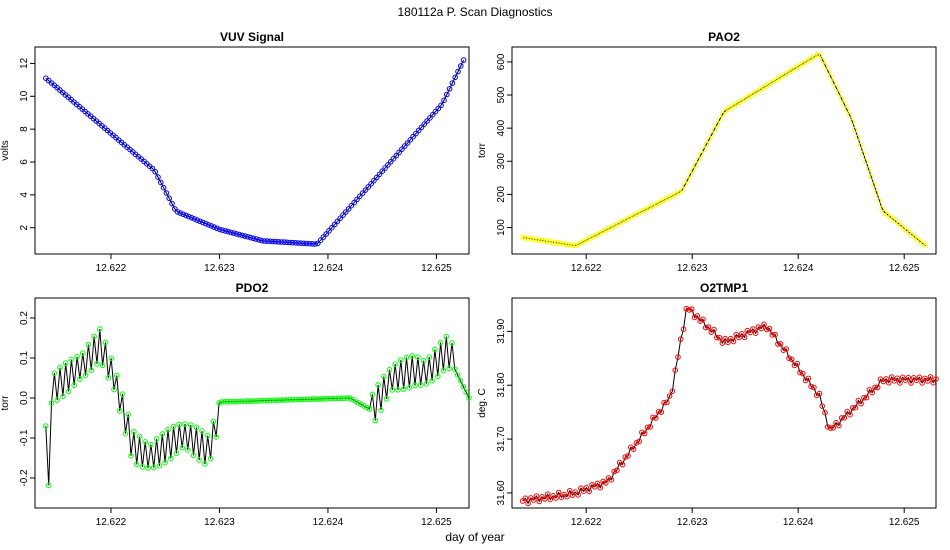  I want to click on y-tick-label: 400, so click(501, 127).